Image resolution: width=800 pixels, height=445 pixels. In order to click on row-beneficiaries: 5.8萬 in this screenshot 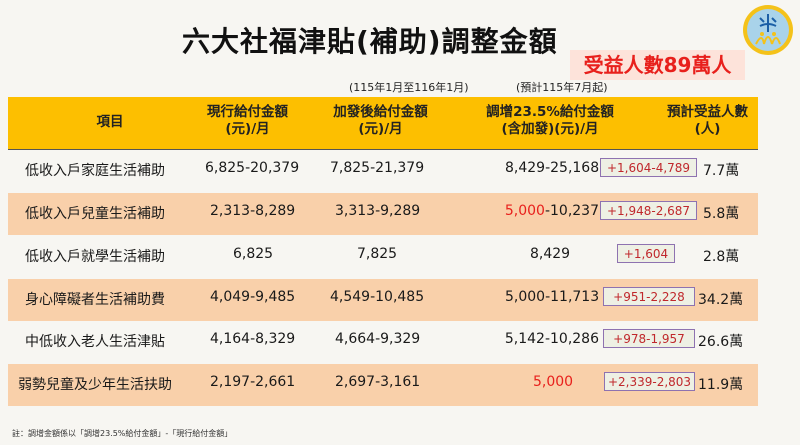, I will do `click(721, 214)`.